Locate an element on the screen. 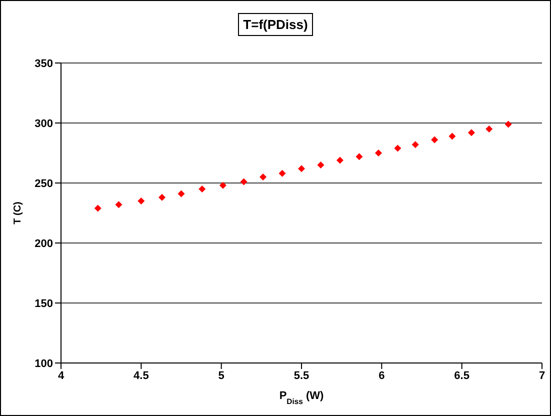 The image size is (551, 416). chart-title: T=f(PDiss) is located at coordinates (275, 24).